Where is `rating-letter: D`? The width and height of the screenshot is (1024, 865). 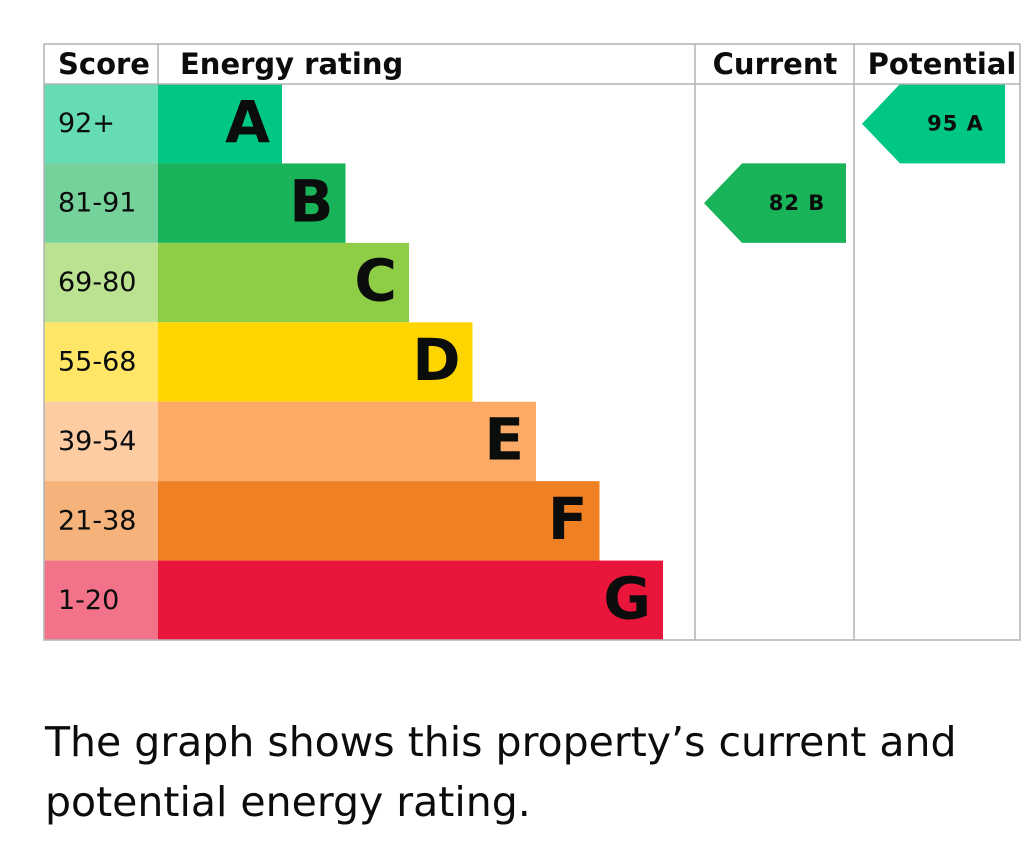
rating-letter: D is located at coordinates (436, 360).